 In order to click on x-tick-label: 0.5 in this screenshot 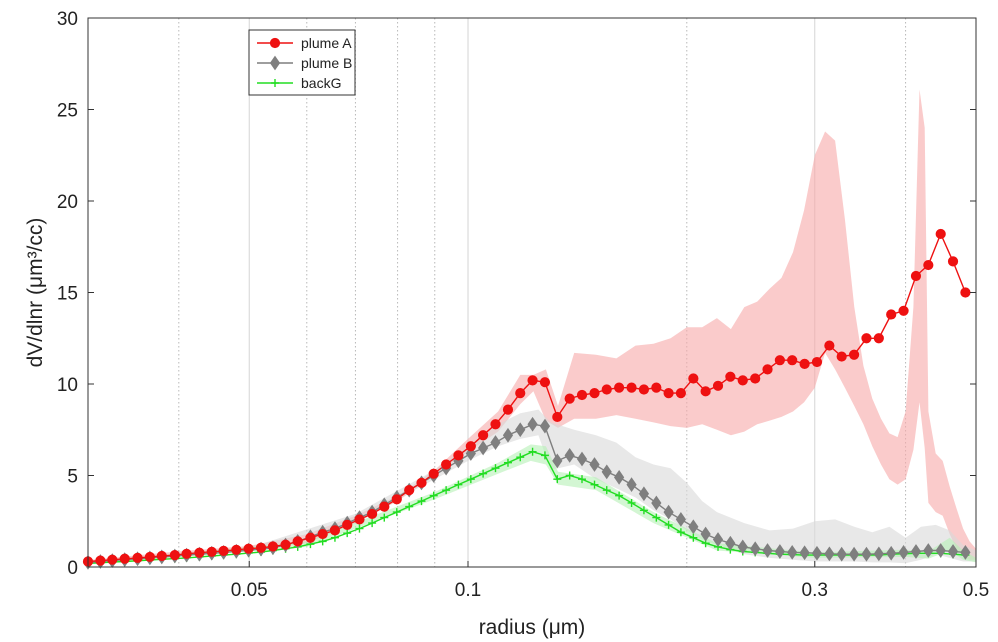, I will do `click(976, 590)`.